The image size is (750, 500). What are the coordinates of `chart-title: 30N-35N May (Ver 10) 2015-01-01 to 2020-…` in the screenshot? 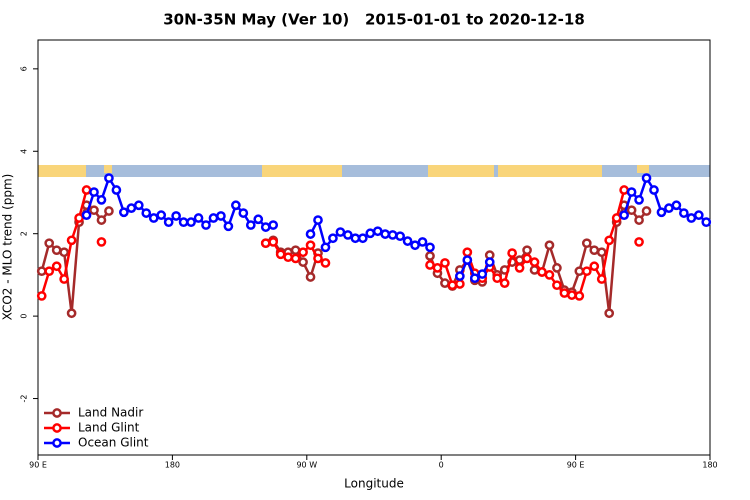 It's located at (374, 20).